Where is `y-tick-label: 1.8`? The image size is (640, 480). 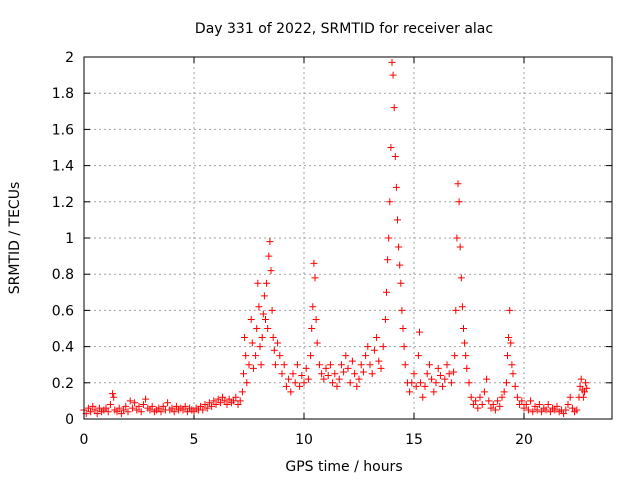 y-tick-label: 1.8 is located at coordinates (63, 94).